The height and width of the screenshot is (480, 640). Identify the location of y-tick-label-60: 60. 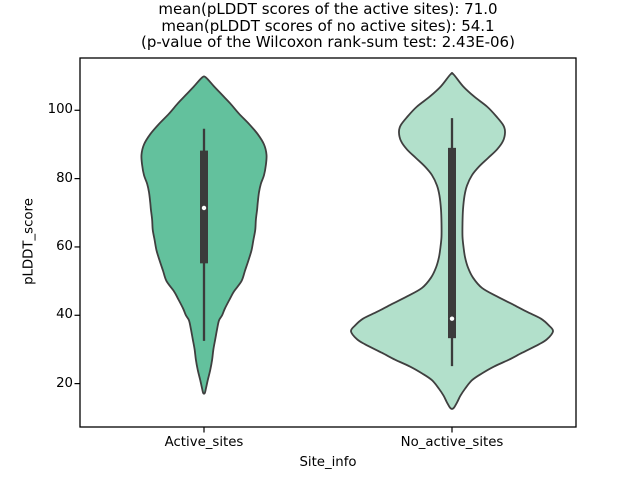
(64, 246).